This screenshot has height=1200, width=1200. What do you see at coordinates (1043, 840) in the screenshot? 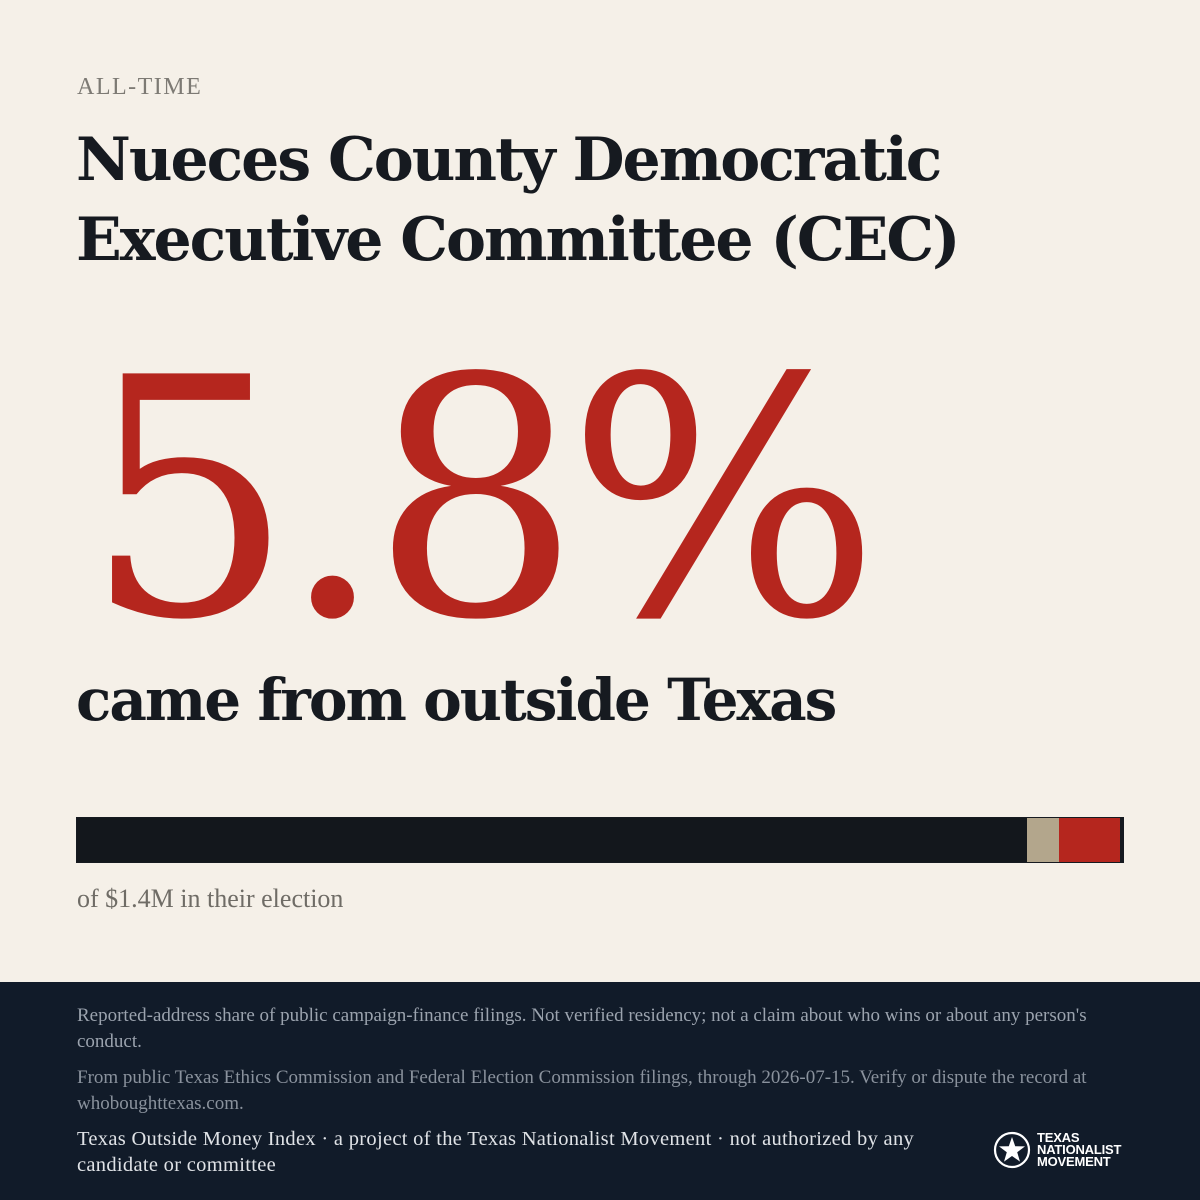
I see `bar-segment-unknown` at bounding box center [1043, 840].